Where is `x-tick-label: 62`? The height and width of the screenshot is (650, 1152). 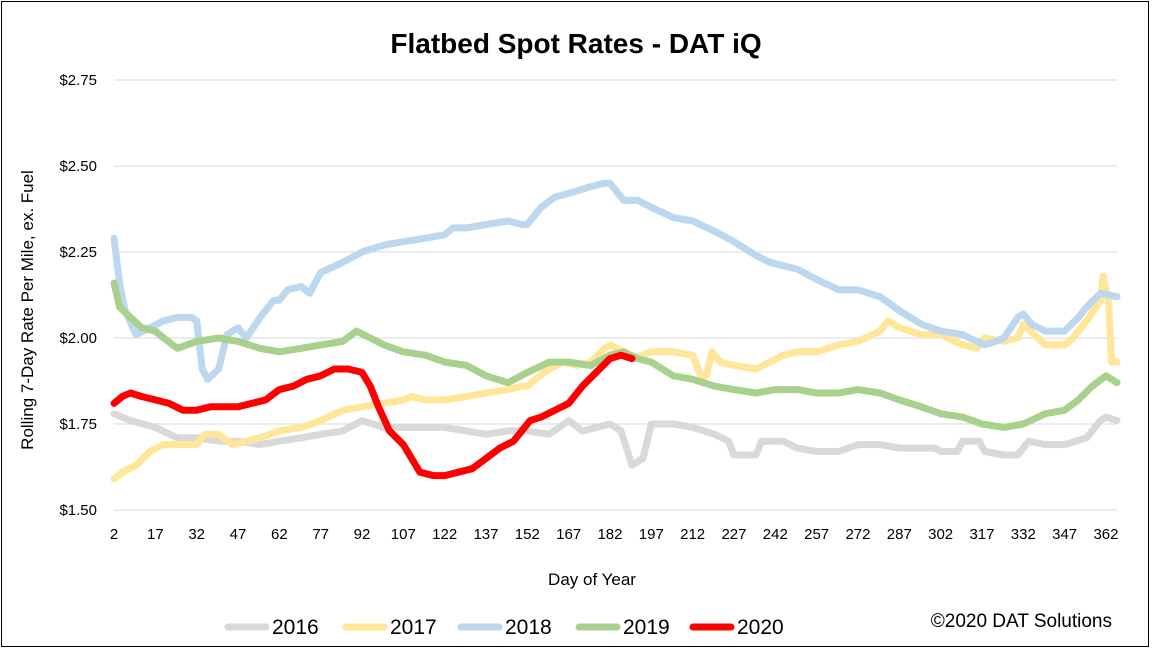
x-tick-label: 62 is located at coordinates (279, 534).